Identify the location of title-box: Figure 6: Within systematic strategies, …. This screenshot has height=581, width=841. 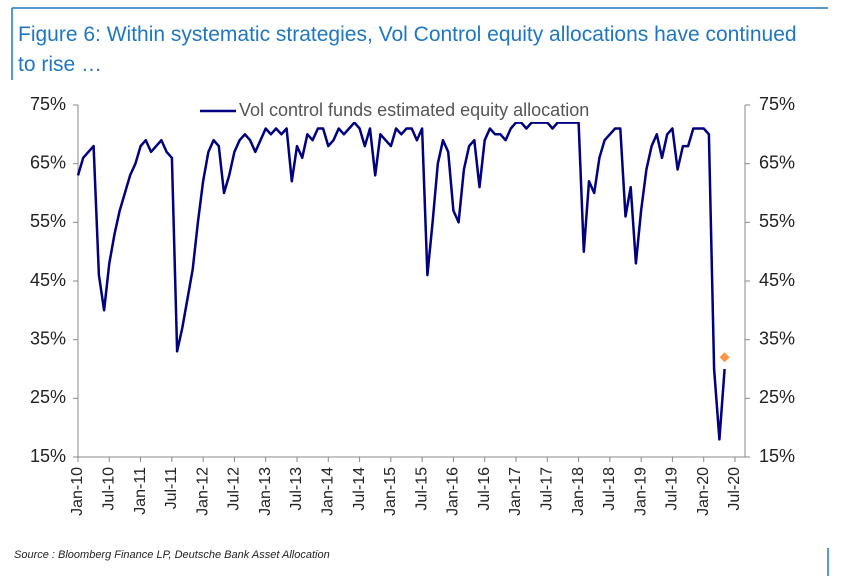
(407, 49).